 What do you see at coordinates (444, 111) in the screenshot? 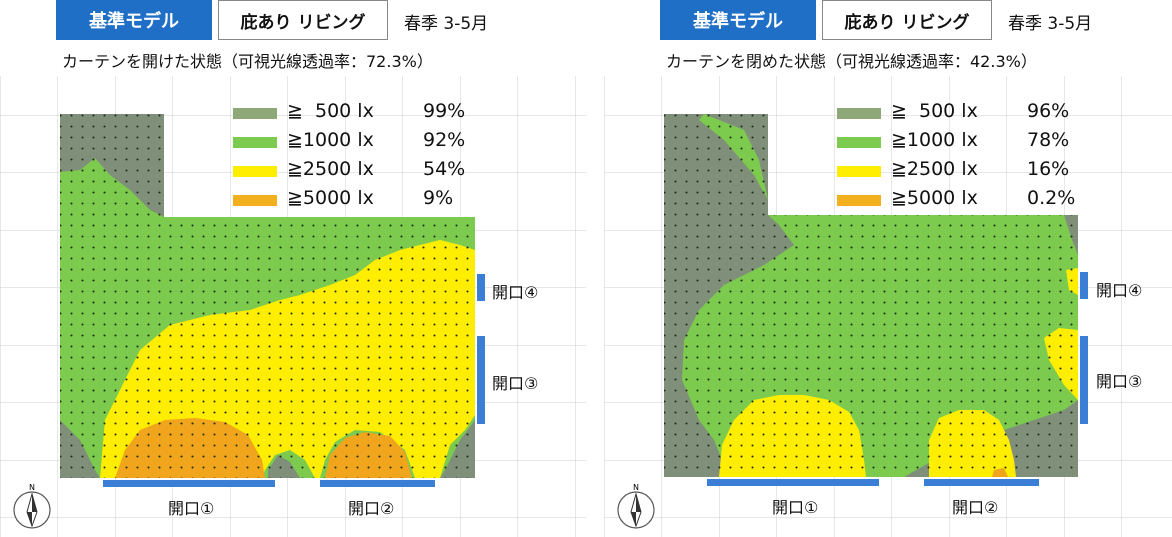
I see `legend-percent: 99%` at bounding box center [444, 111].